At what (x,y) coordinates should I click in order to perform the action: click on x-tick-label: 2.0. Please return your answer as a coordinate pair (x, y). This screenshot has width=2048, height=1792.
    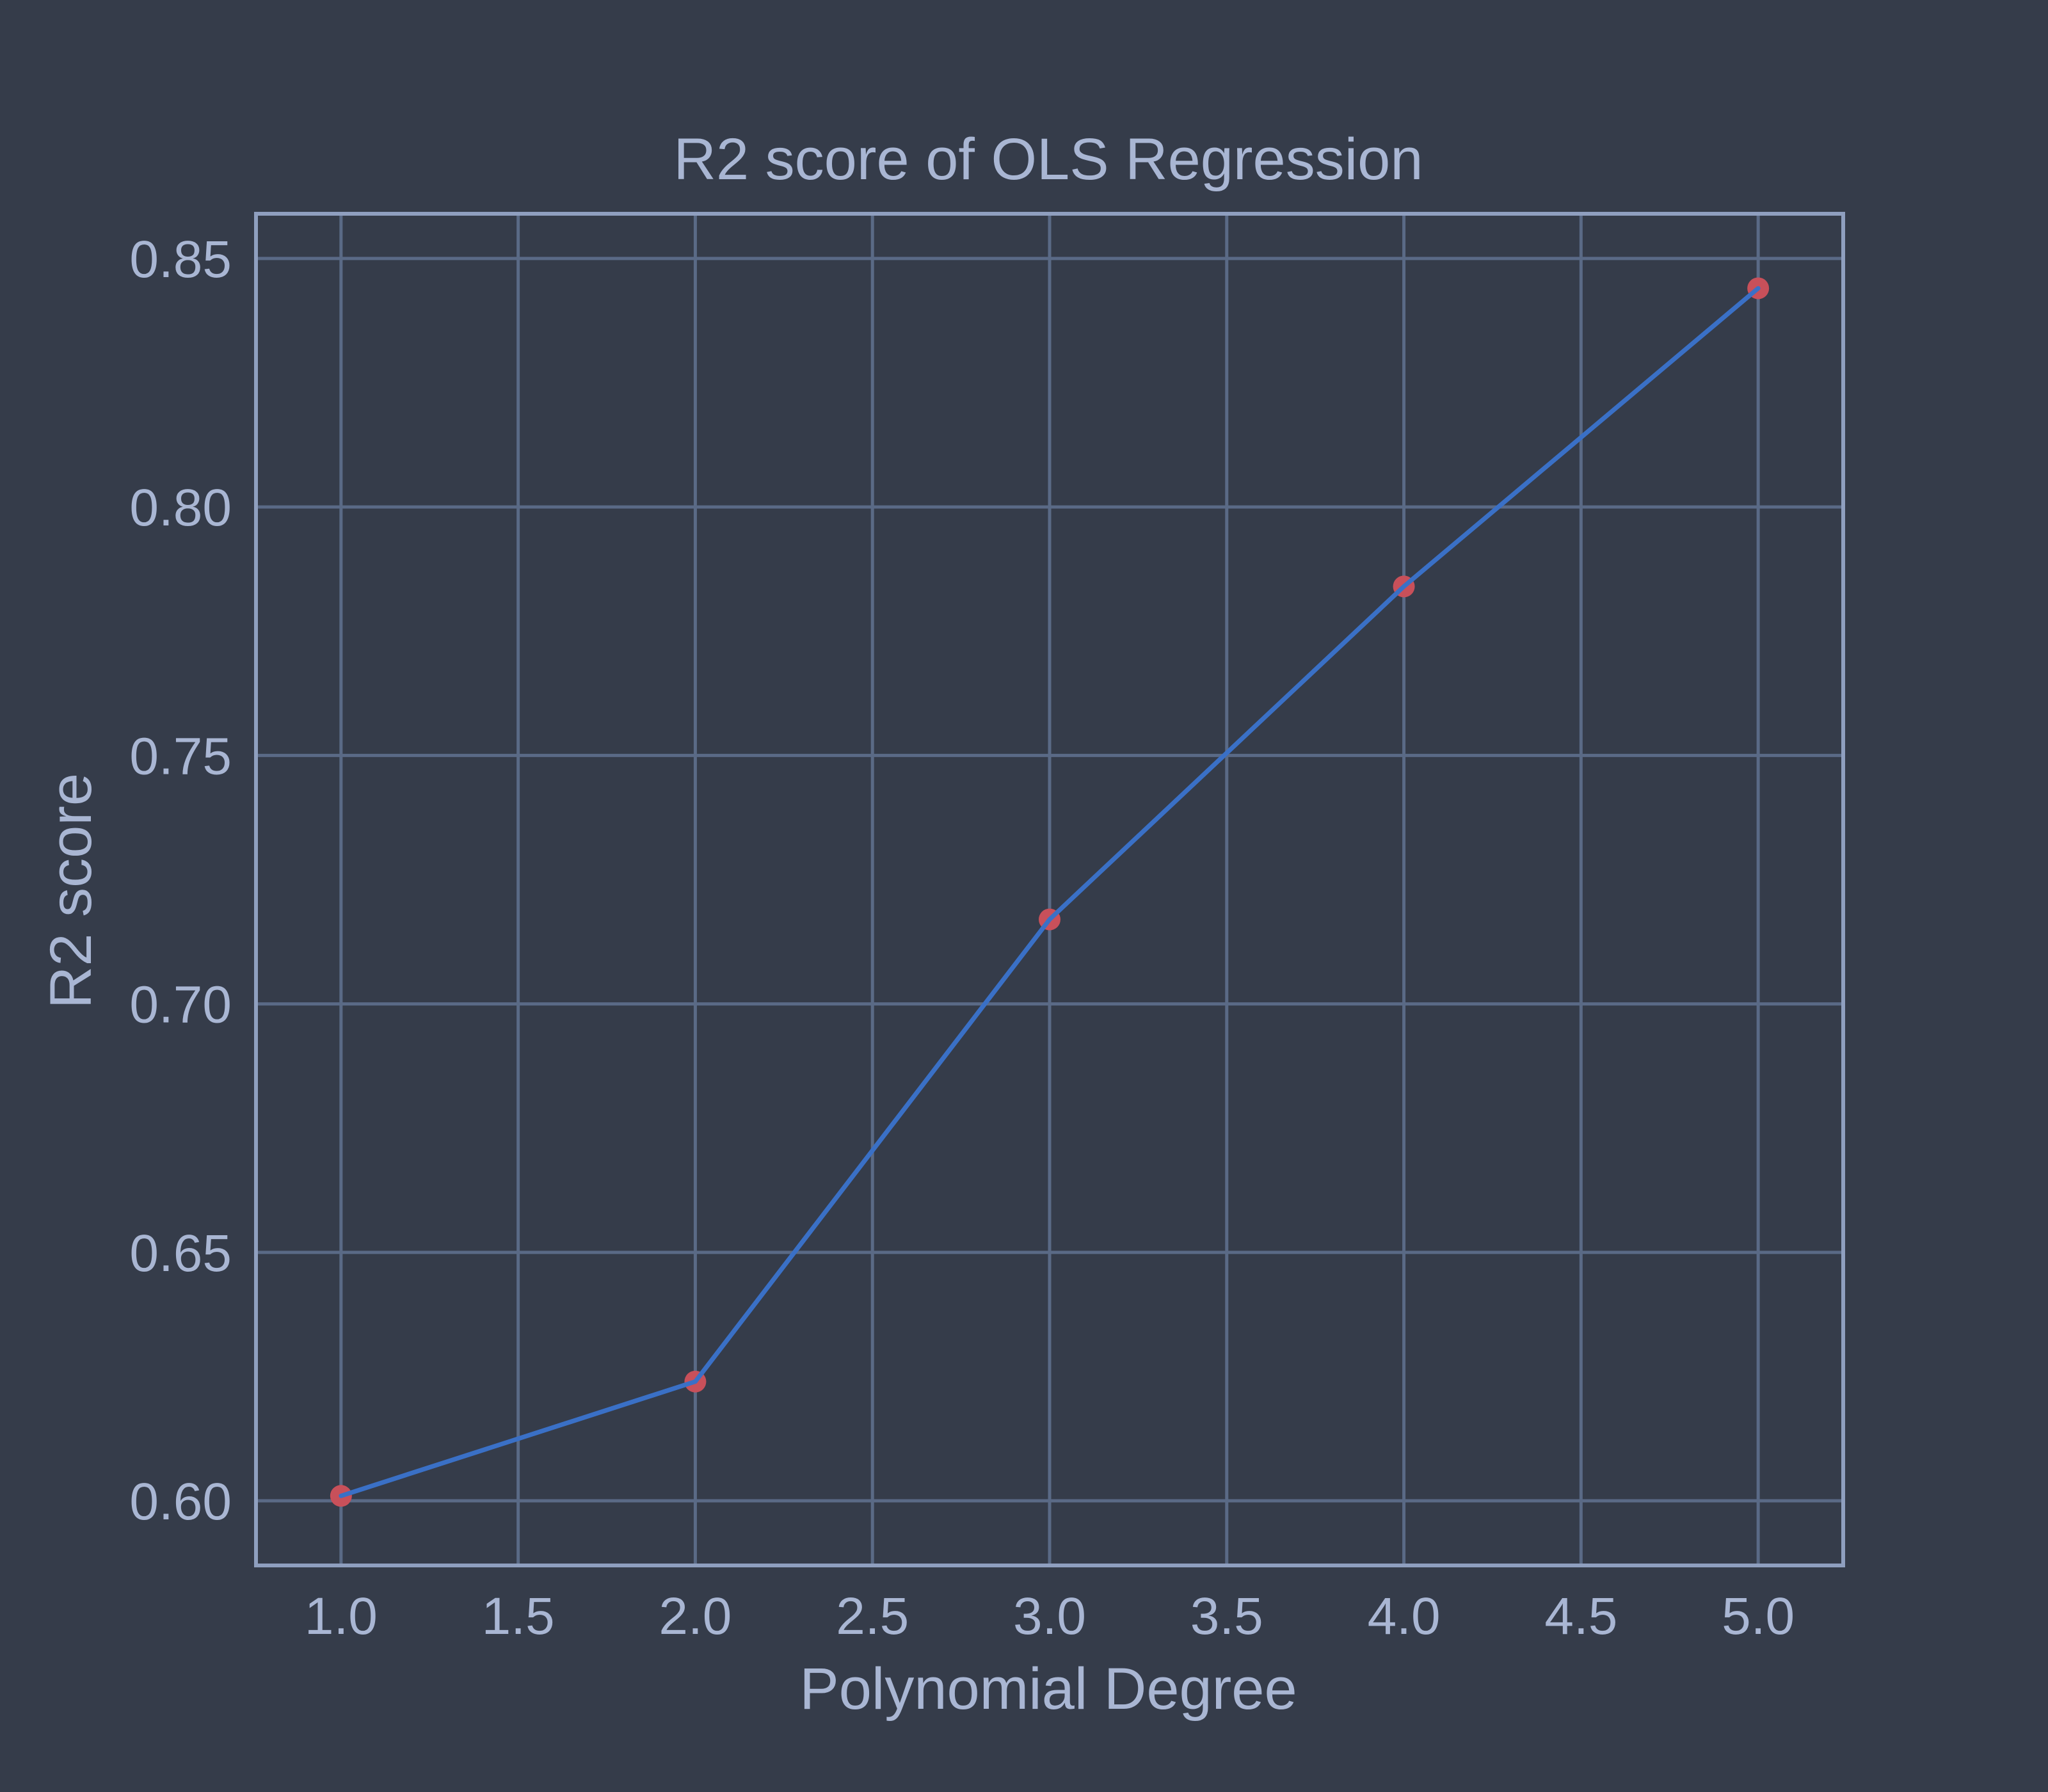
    Looking at the image, I should click on (695, 1616).